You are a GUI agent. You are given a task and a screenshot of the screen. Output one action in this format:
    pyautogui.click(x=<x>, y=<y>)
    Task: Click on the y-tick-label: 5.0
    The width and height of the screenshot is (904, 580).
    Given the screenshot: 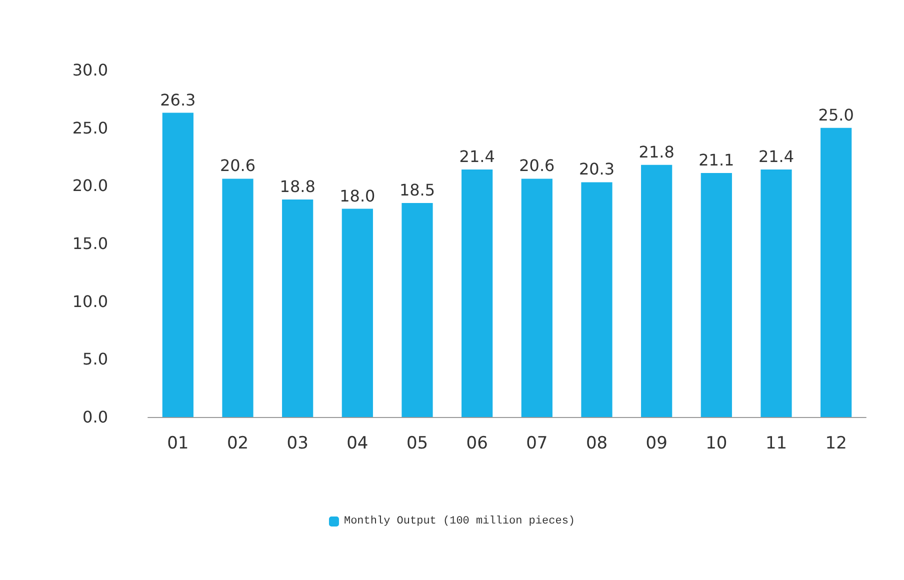 What is the action you would take?
    pyautogui.click(x=95, y=359)
    